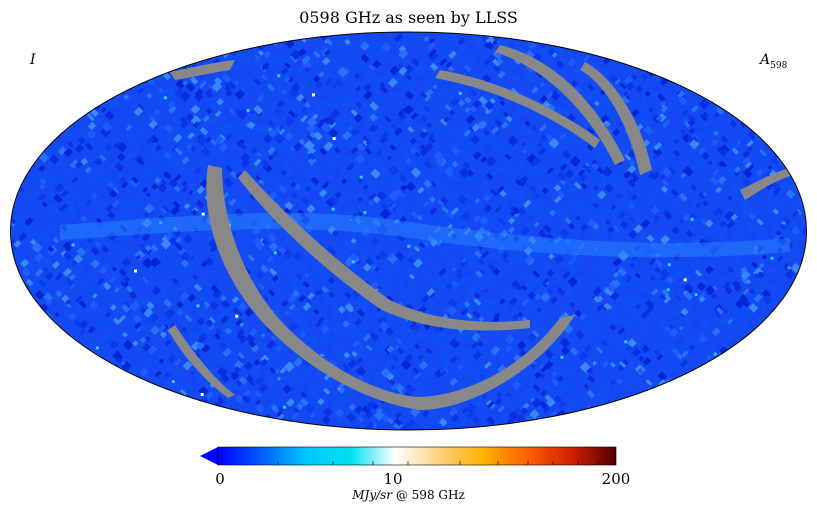 The height and width of the screenshot is (514, 817). What do you see at coordinates (201, 361) in the screenshot?
I see `mask-arc-lower` at bounding box center [201, 361].